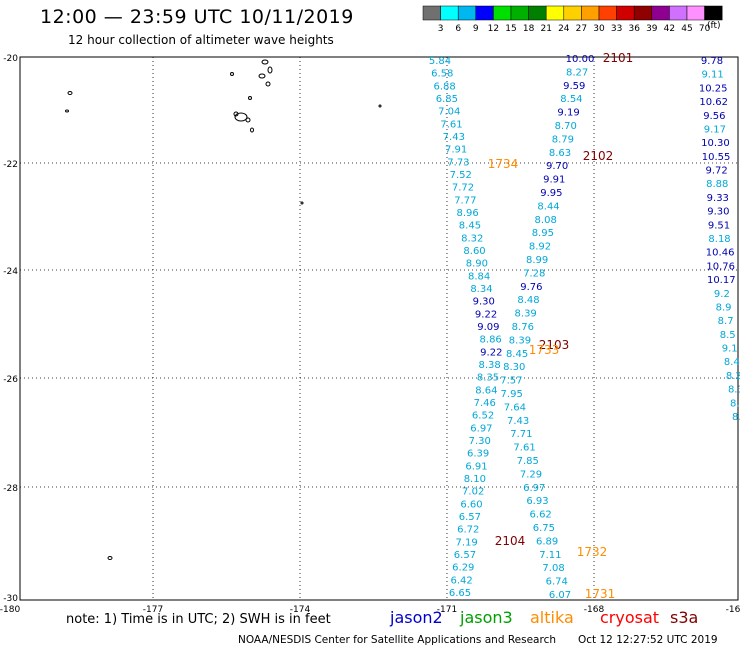 The image size is (740, 650). Describe the element at coordinates (577, 72) in the screenshot. I see `track-b-wave-height: 8.27` at that location.